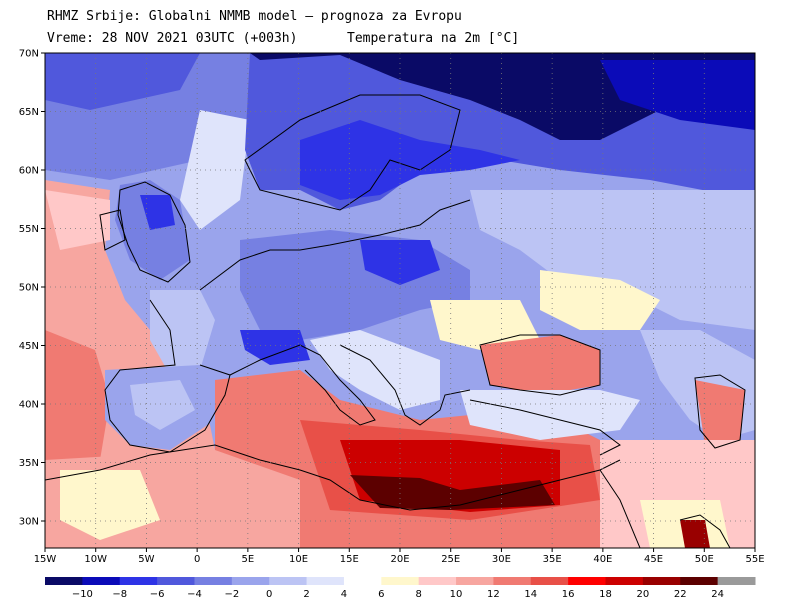 Image resolution: width=800 pixels, height=600 pixels. I want to click on coast-italy, so click(302, 385).